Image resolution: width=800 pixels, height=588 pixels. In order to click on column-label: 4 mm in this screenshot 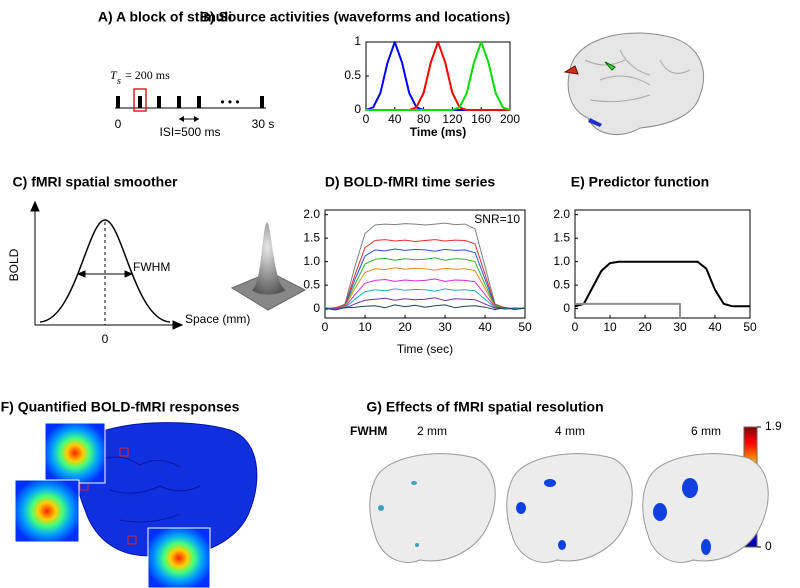, I will do `click(570, 431)`.